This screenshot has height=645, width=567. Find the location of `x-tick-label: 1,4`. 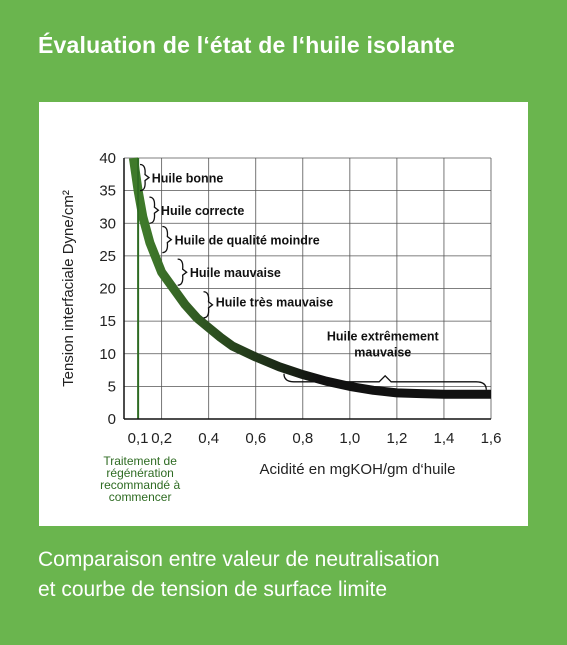

x-tick-label: 1,4 is located at coordinates (444, 438).